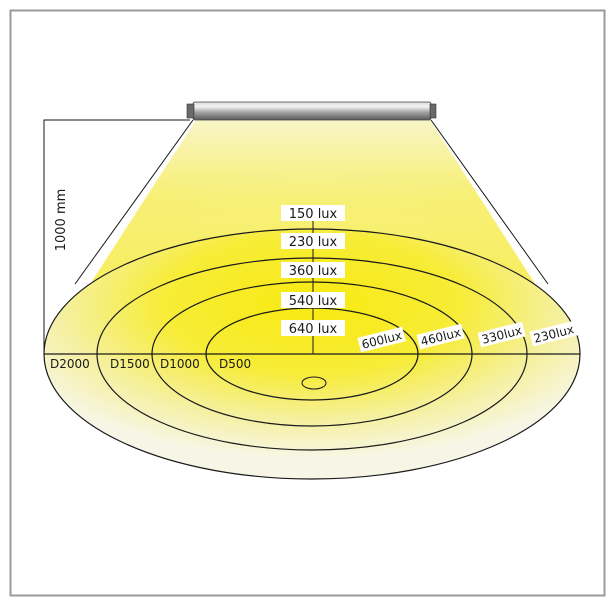 Image resolution: width=616 pixels, height=610 pixels. Describe the element at coordinates (190, 111) in the screenshot. I see `luminaire-endcap-left` at that location.